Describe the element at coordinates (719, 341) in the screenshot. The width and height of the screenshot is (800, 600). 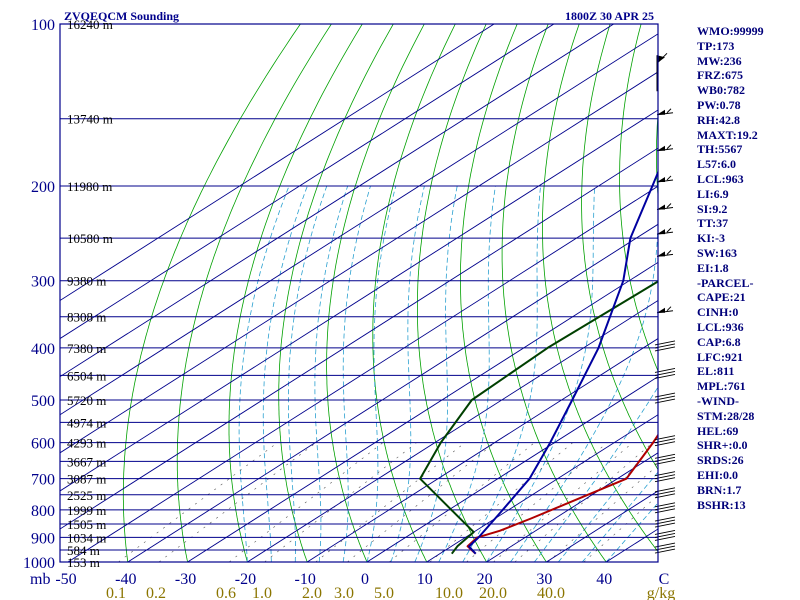
I see `index-item: CAP:6.8` at that location.